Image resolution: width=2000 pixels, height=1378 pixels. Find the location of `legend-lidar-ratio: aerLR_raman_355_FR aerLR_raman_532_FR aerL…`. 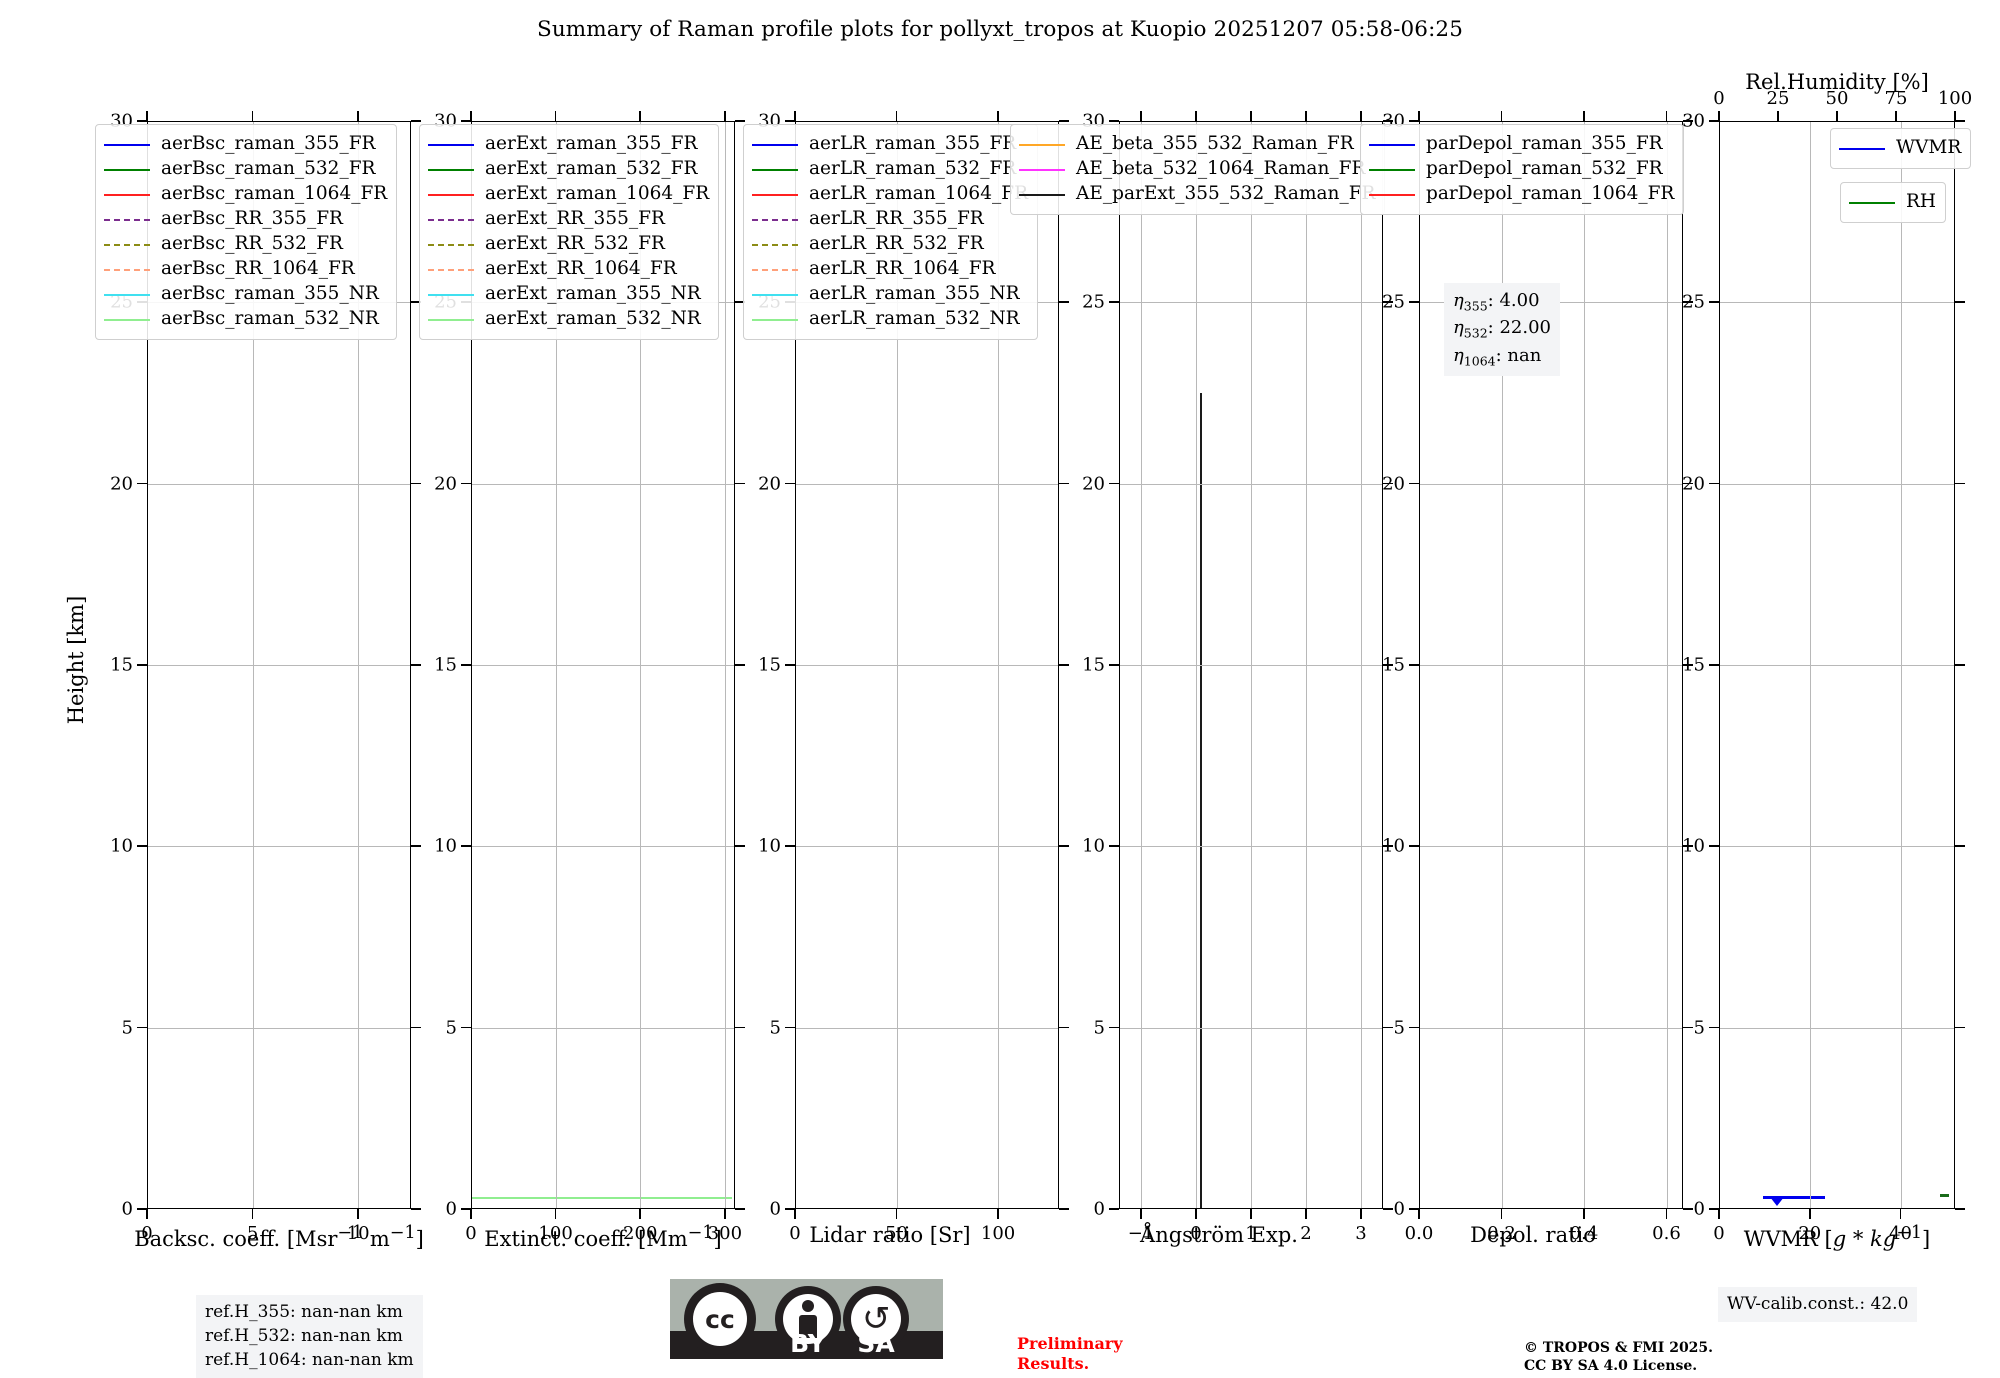

legend-lidar-ratio: aerLR_raman_355_FR aerLR_raman_532_FR aerL… is located at coordinates (890, 232).